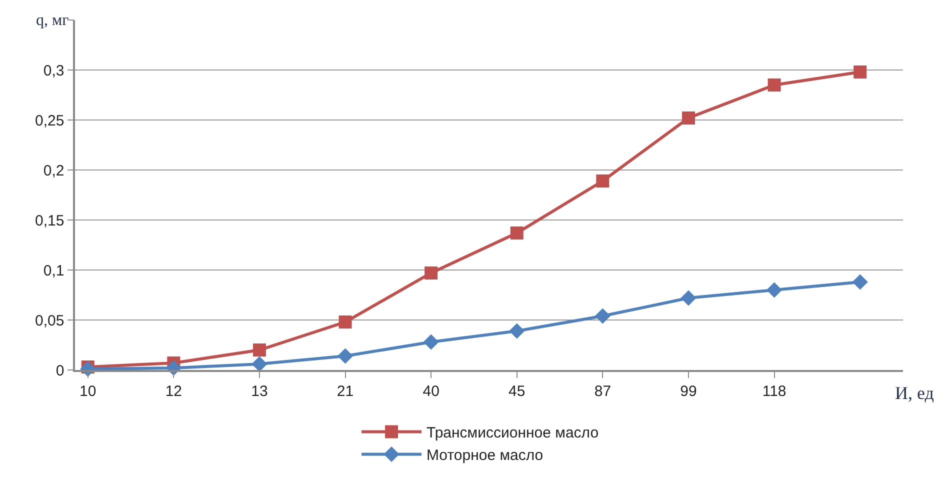 This screenshot has height=482, width=940. I want to click on y-tick-label: 0,15, so click(49, 221).